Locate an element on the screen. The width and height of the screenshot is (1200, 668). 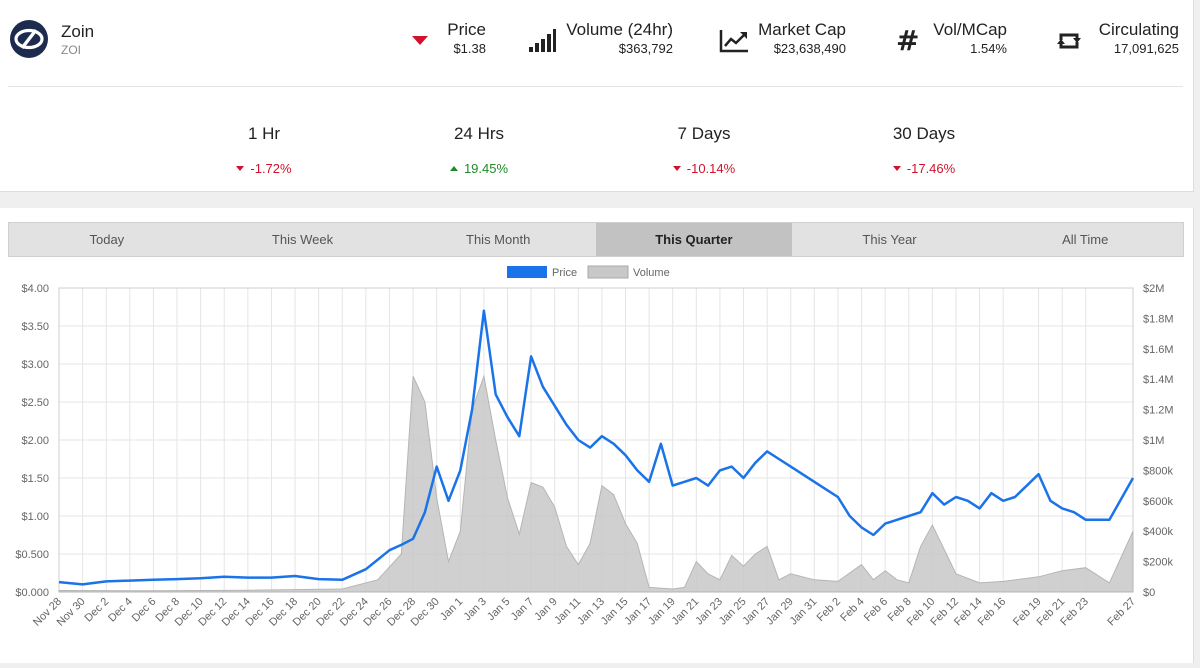
hash-icon: # is located at coordinates (908, 40).